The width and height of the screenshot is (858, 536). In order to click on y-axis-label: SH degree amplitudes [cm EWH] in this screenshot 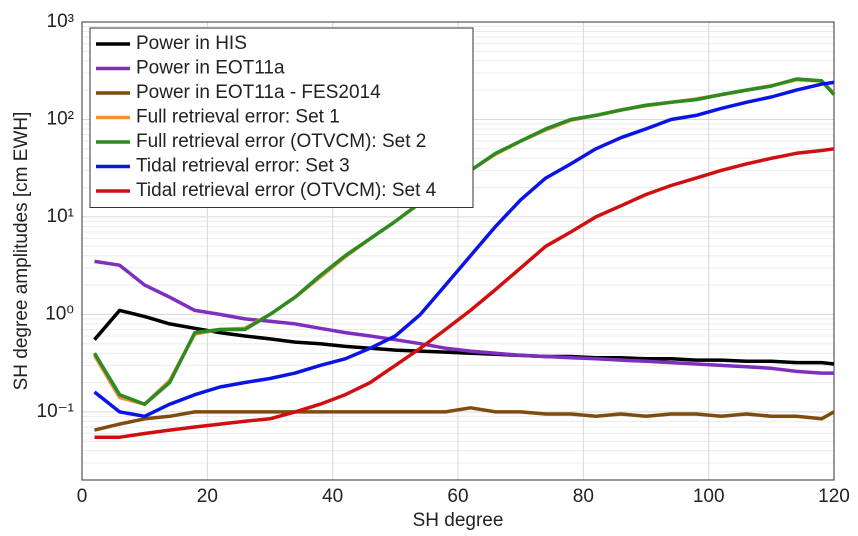, I will do `click(21, 251)`.